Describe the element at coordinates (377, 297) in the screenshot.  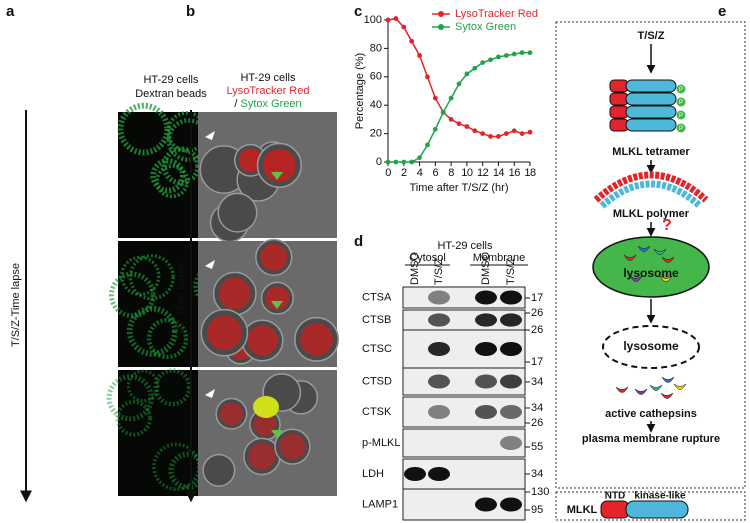
I see `row-label: CTSA` at that location.